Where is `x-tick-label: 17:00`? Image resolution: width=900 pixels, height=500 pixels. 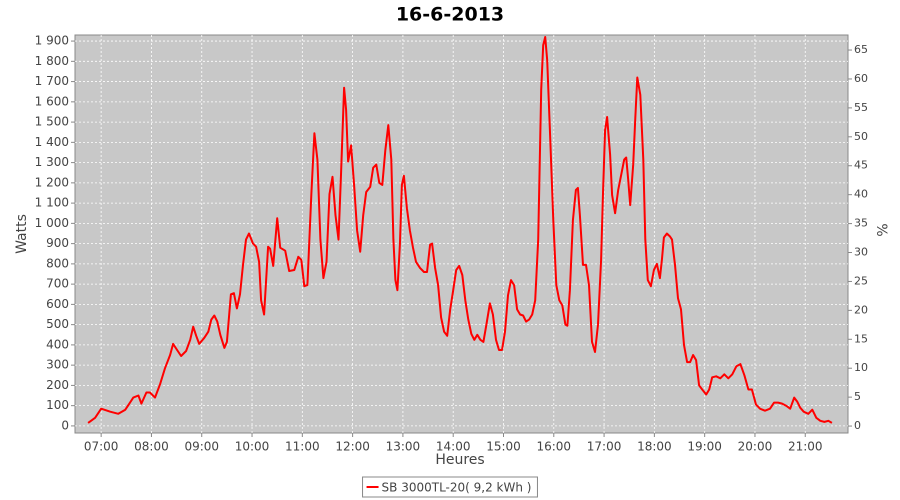 x-tick-label: 17:00 is located at coordinates (604, 447).